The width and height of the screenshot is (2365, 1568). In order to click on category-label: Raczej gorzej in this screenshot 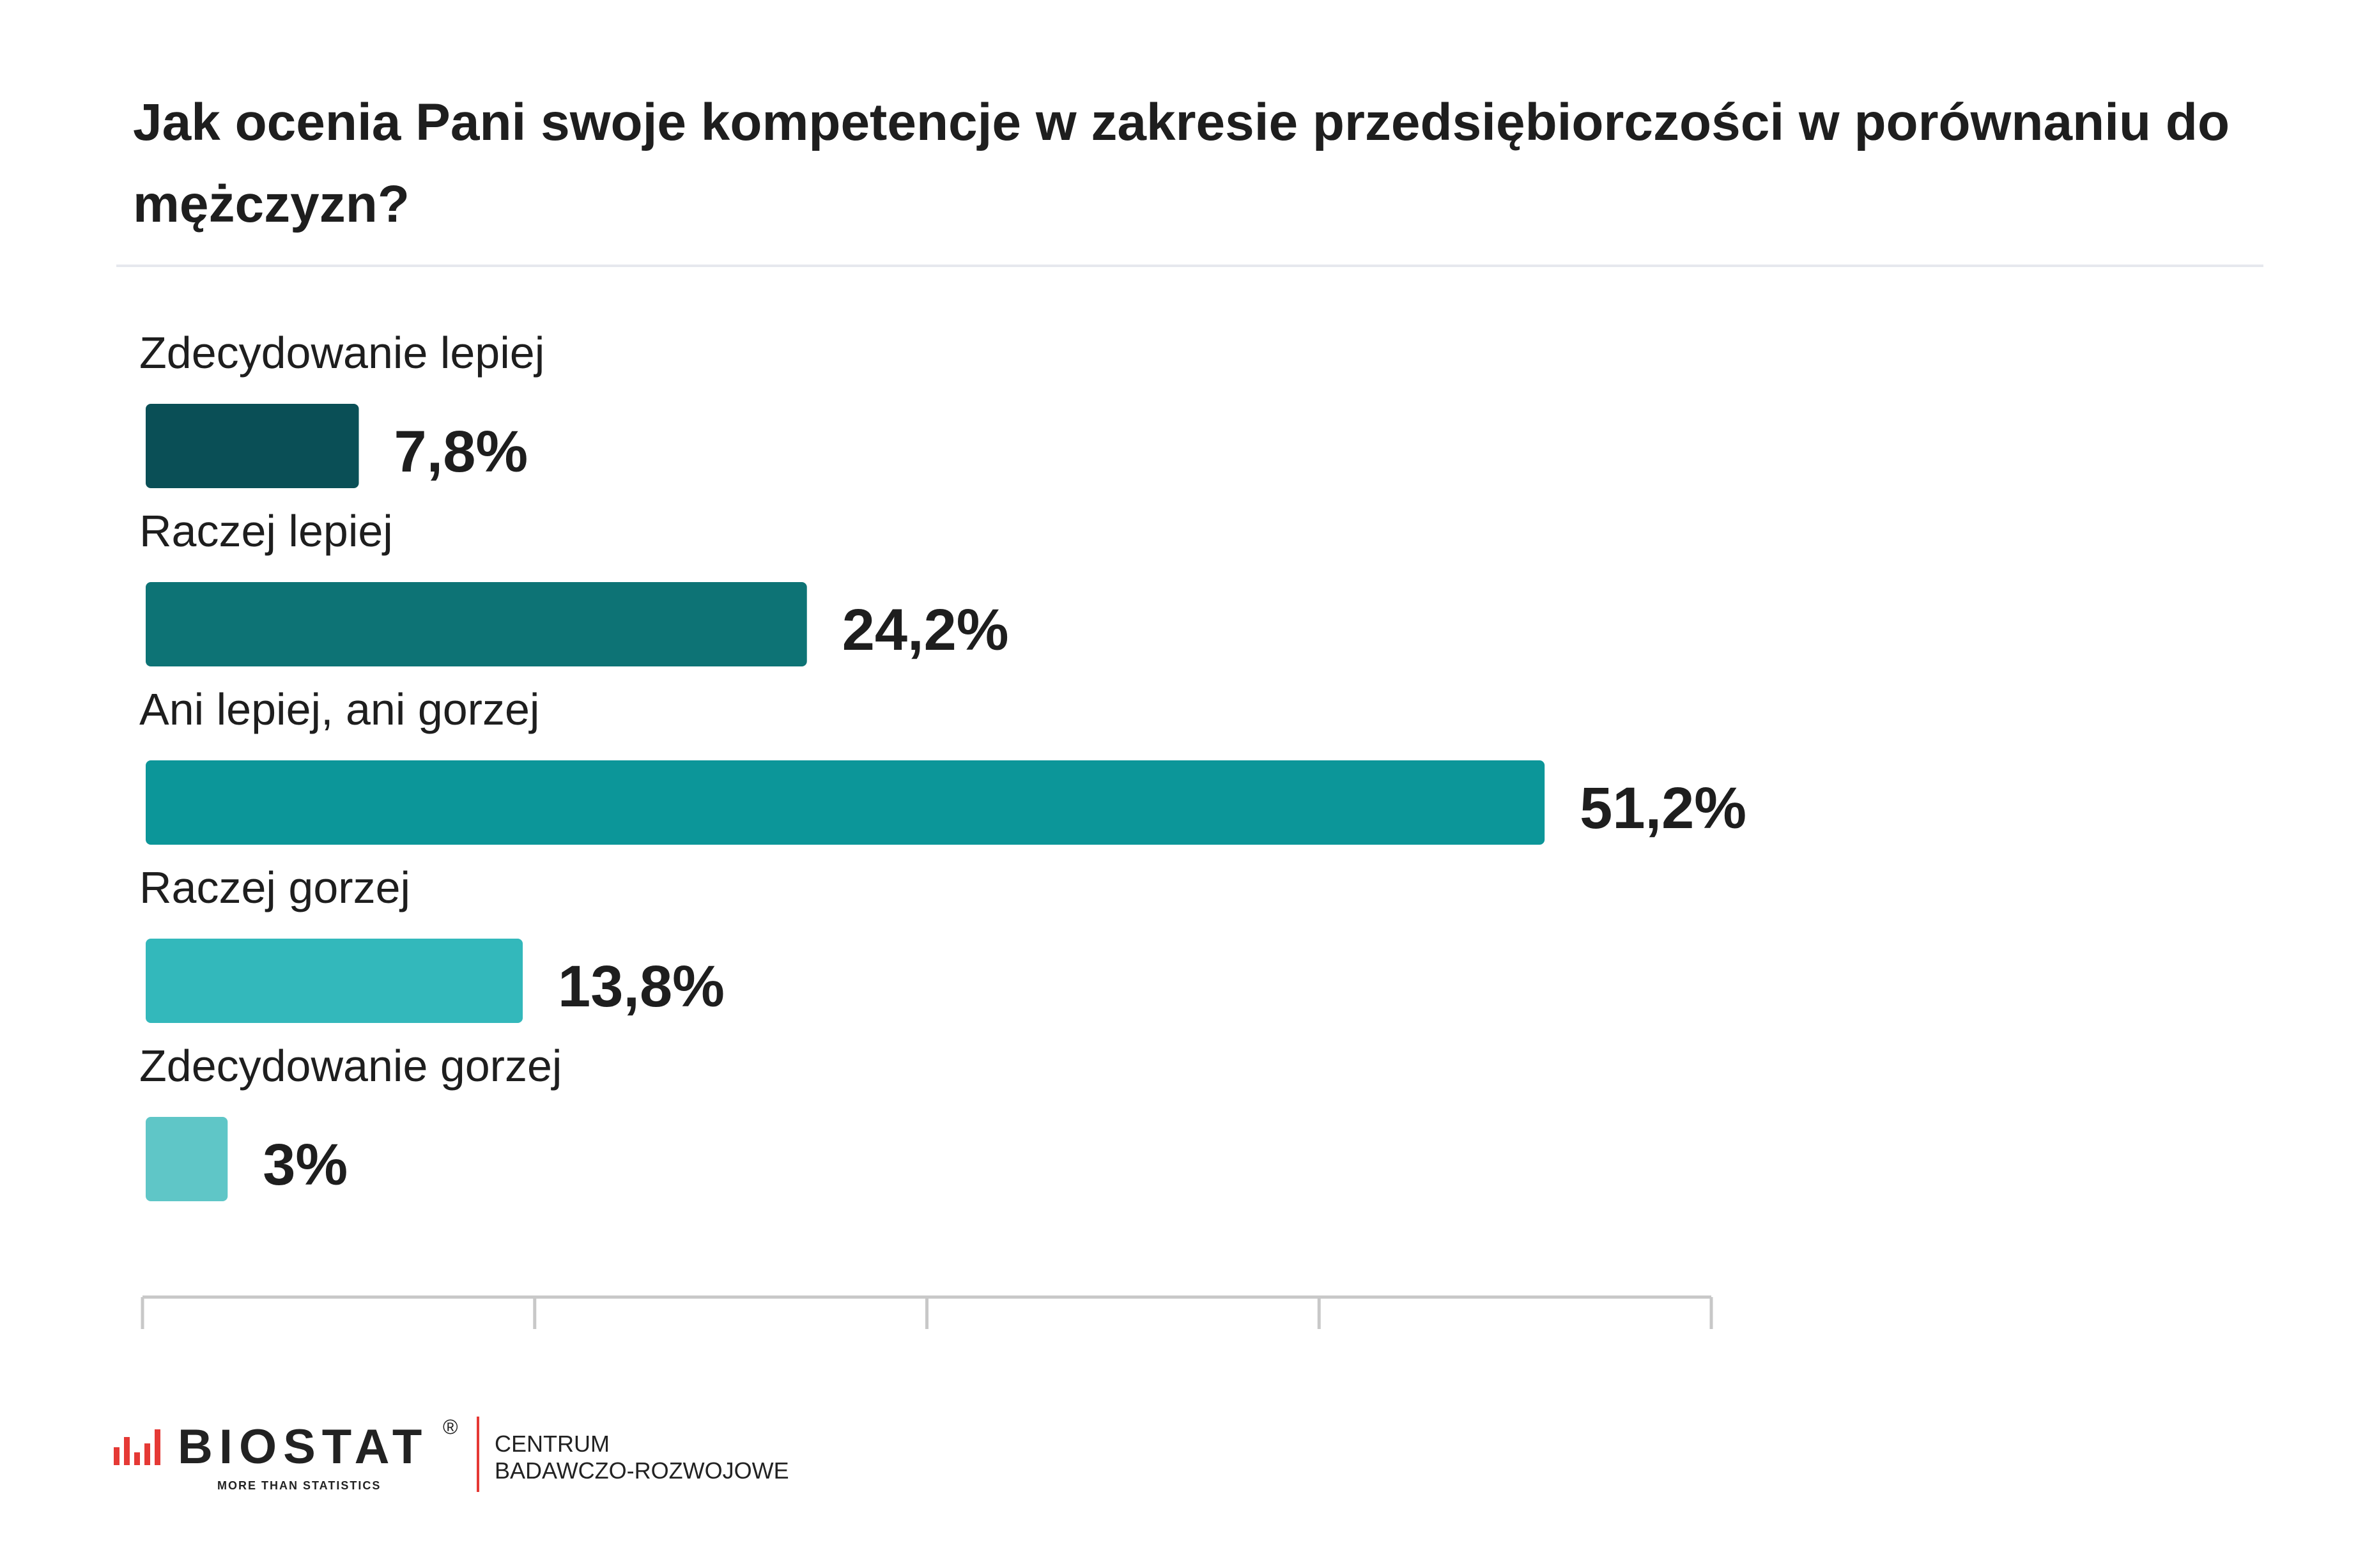, I will do `click(274, 887)`.